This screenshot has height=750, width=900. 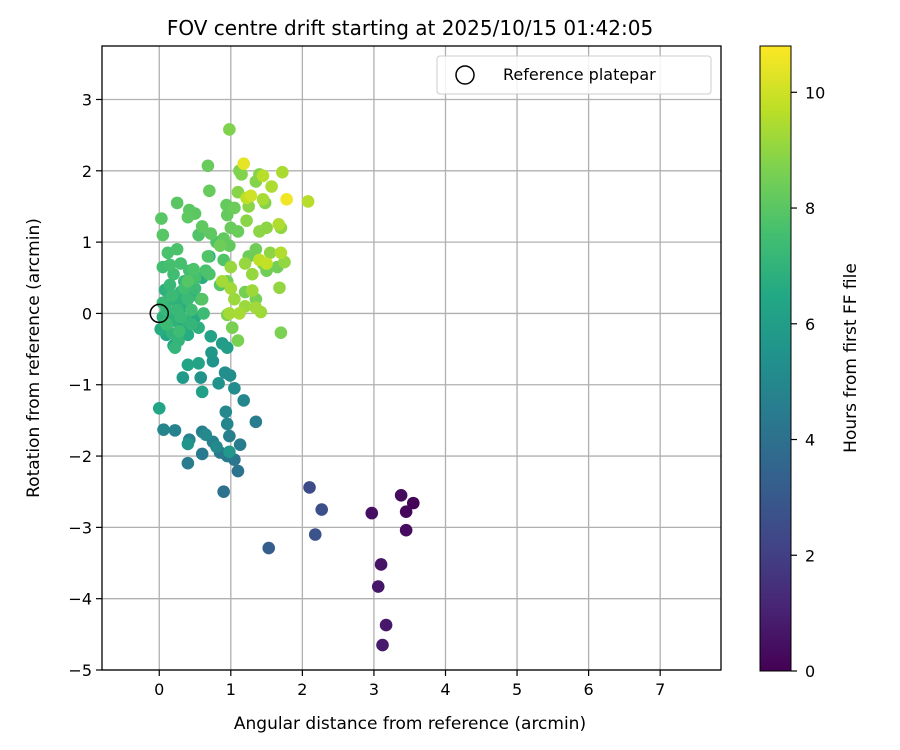 I want to click on x-tick-label: 6, so click(x=589, y=689).